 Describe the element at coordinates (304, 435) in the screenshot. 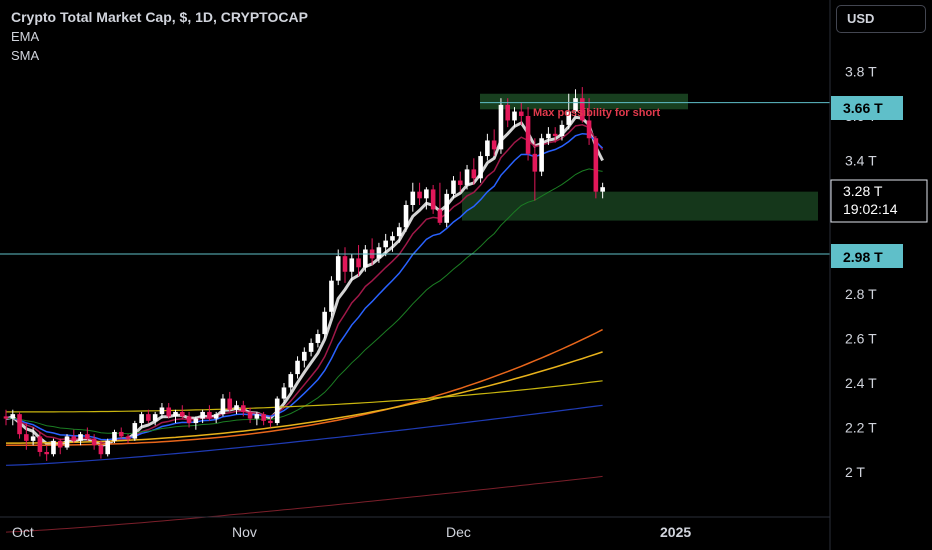

I see `sma-300-line` at that location.